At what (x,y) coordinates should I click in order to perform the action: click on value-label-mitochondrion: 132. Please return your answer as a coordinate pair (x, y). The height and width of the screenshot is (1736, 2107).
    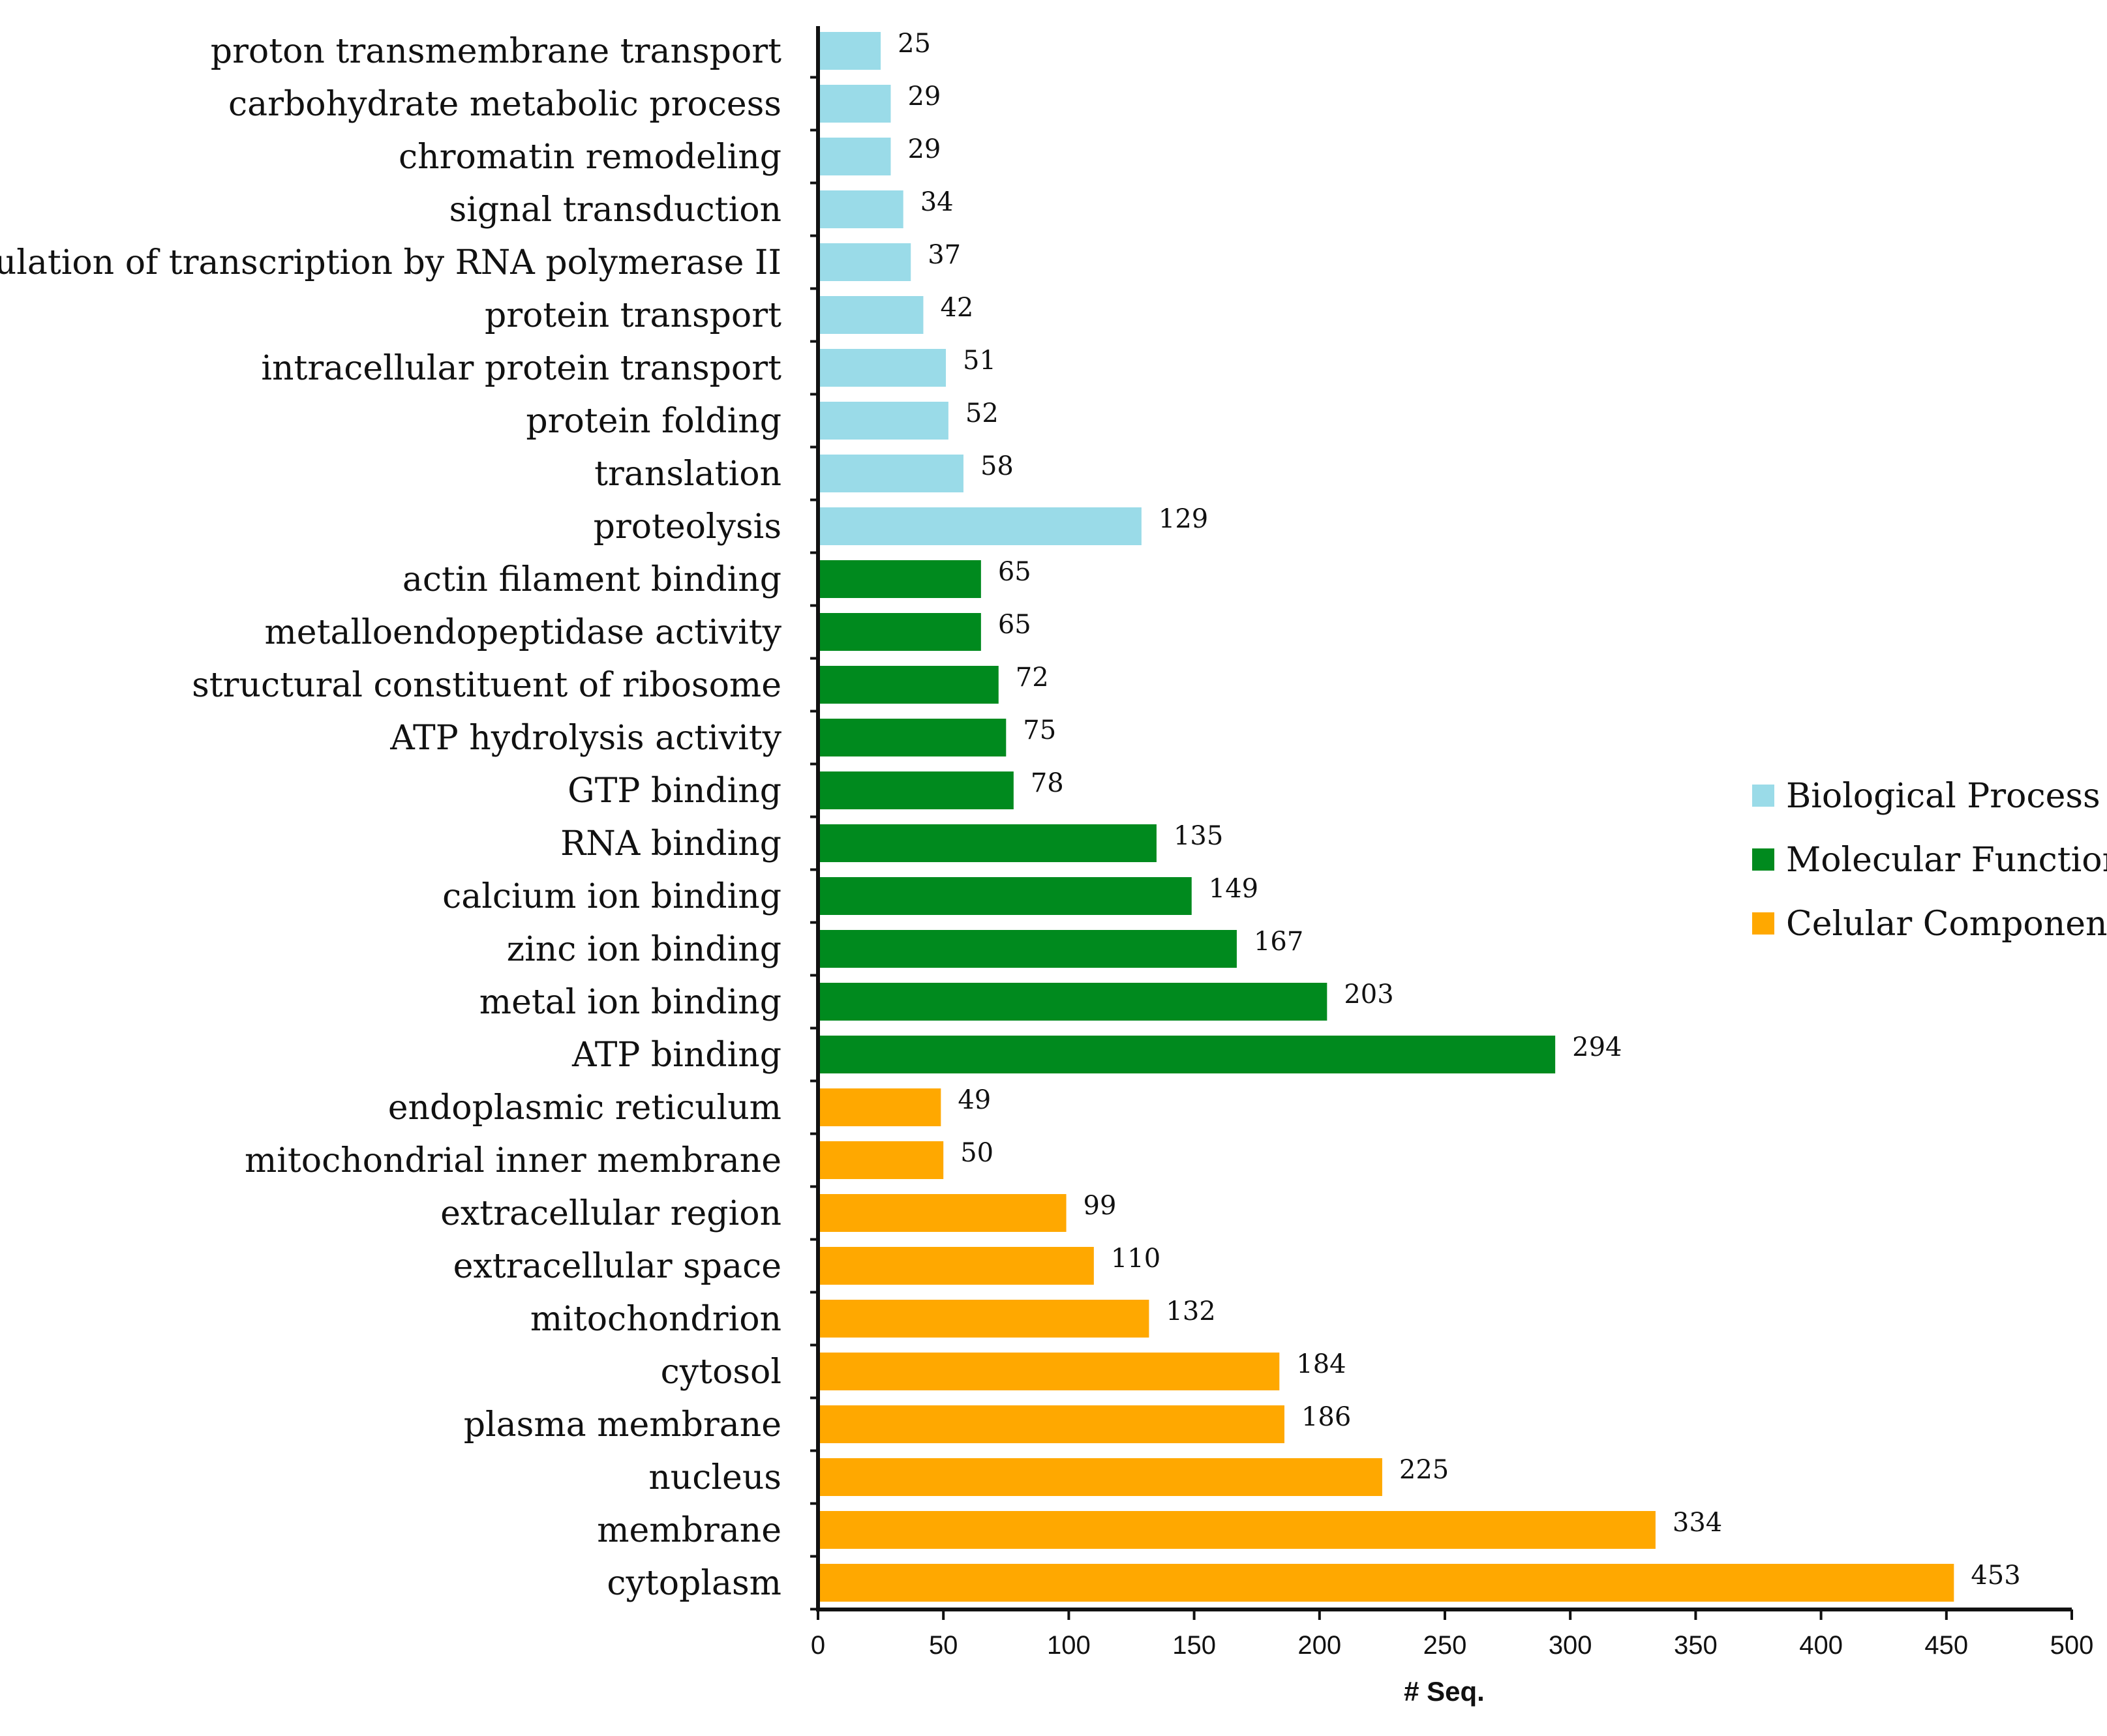
    Looking at the image, I should click on (1190, 1311).